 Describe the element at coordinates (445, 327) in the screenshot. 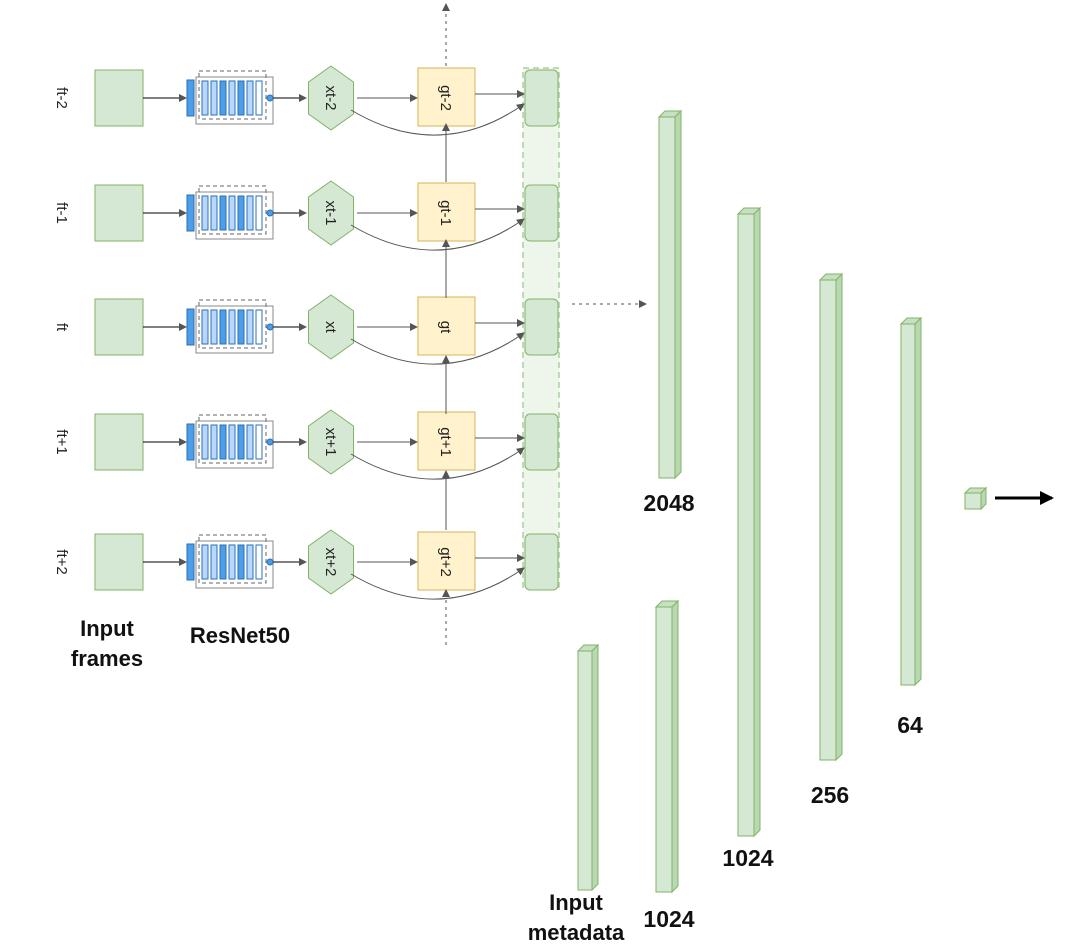

I see `gru-label: gt` at that location.